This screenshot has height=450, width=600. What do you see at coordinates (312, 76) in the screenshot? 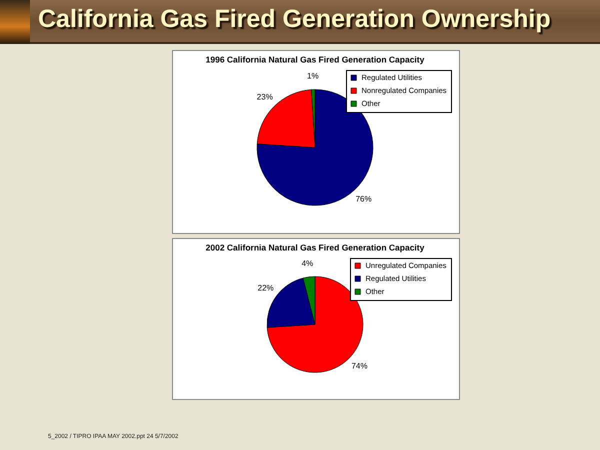
I see `data-label: 1%` at bounding box center [312, 76].